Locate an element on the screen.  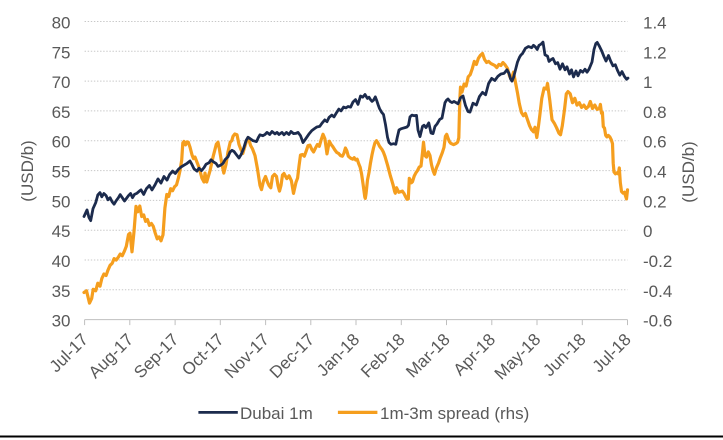
svg-text: 0.8 is located at coordinates (655, 112).